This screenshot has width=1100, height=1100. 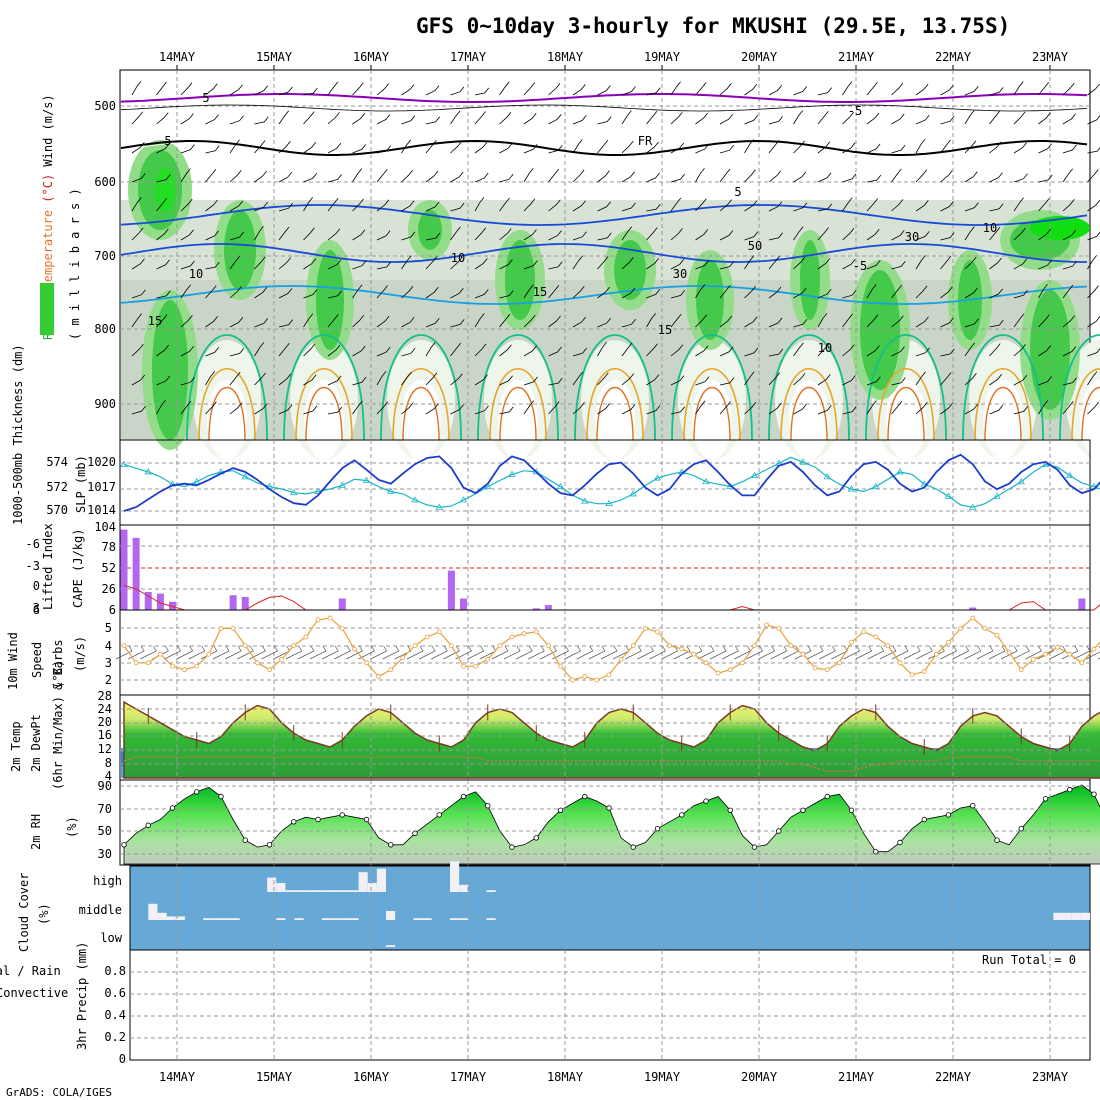 I want to click on rh2m-tick: 50, so click(x=105, y=831).